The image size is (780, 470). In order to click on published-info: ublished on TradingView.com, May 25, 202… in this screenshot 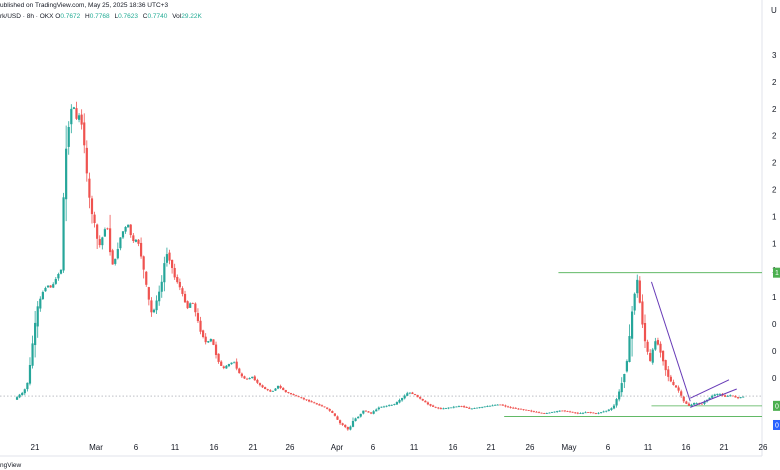, I will do `click(84, 5)`.